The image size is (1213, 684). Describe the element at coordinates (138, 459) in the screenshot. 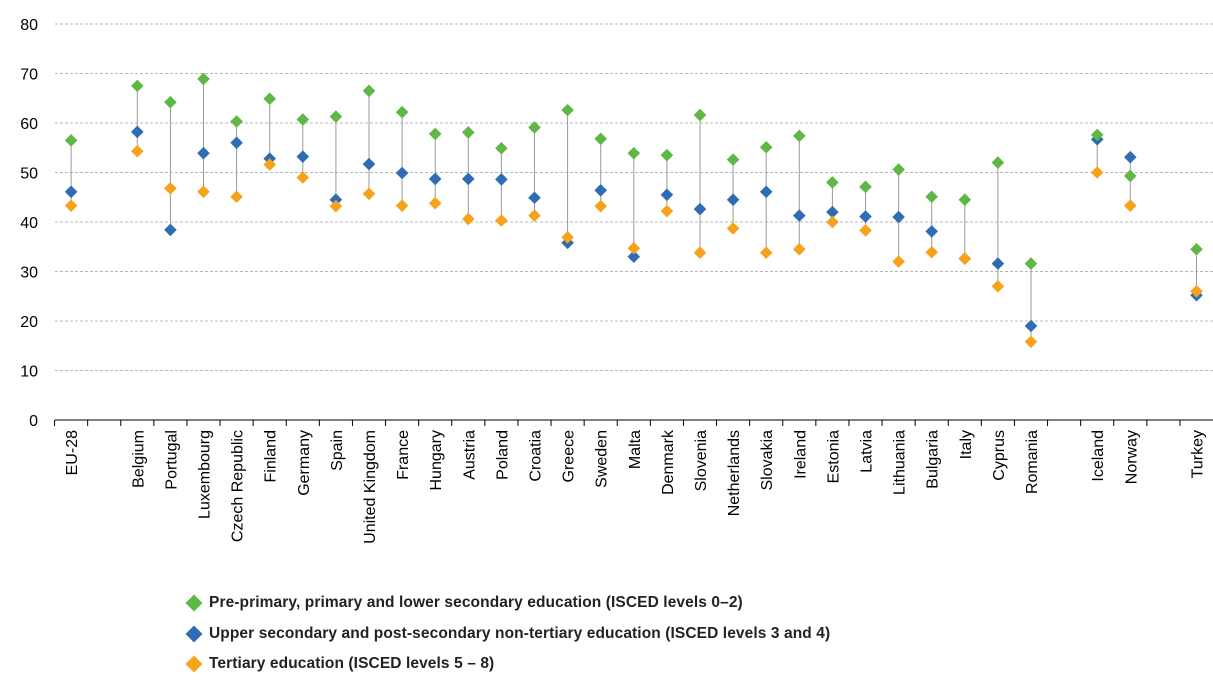

I see `x-tick-label: Belgium` at that location.